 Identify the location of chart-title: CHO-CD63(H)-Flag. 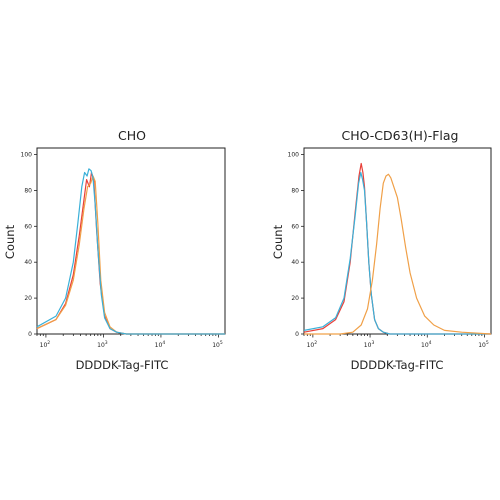
(399, 135).